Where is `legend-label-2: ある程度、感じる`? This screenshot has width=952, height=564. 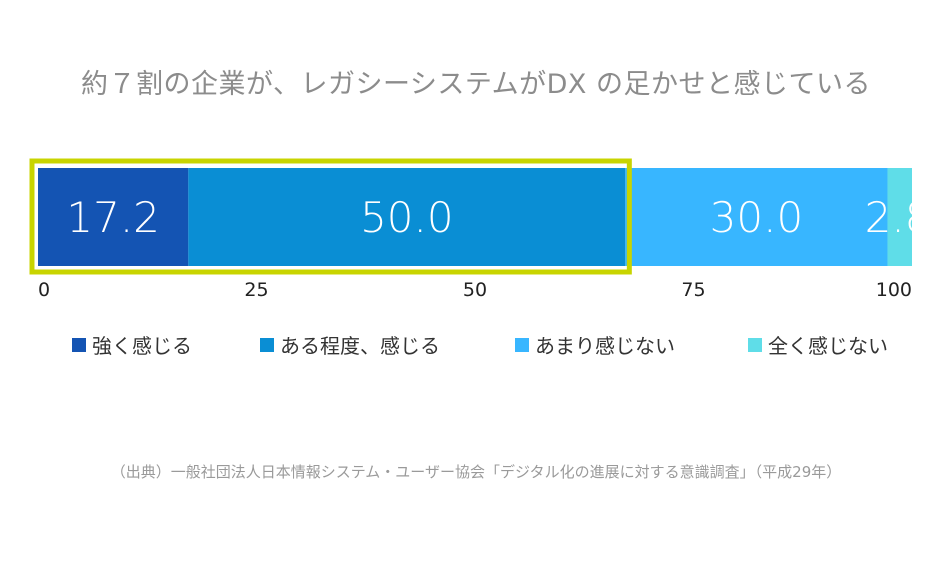
legend-label-2: ある程度、感じる is located at coordinates (360, 346).